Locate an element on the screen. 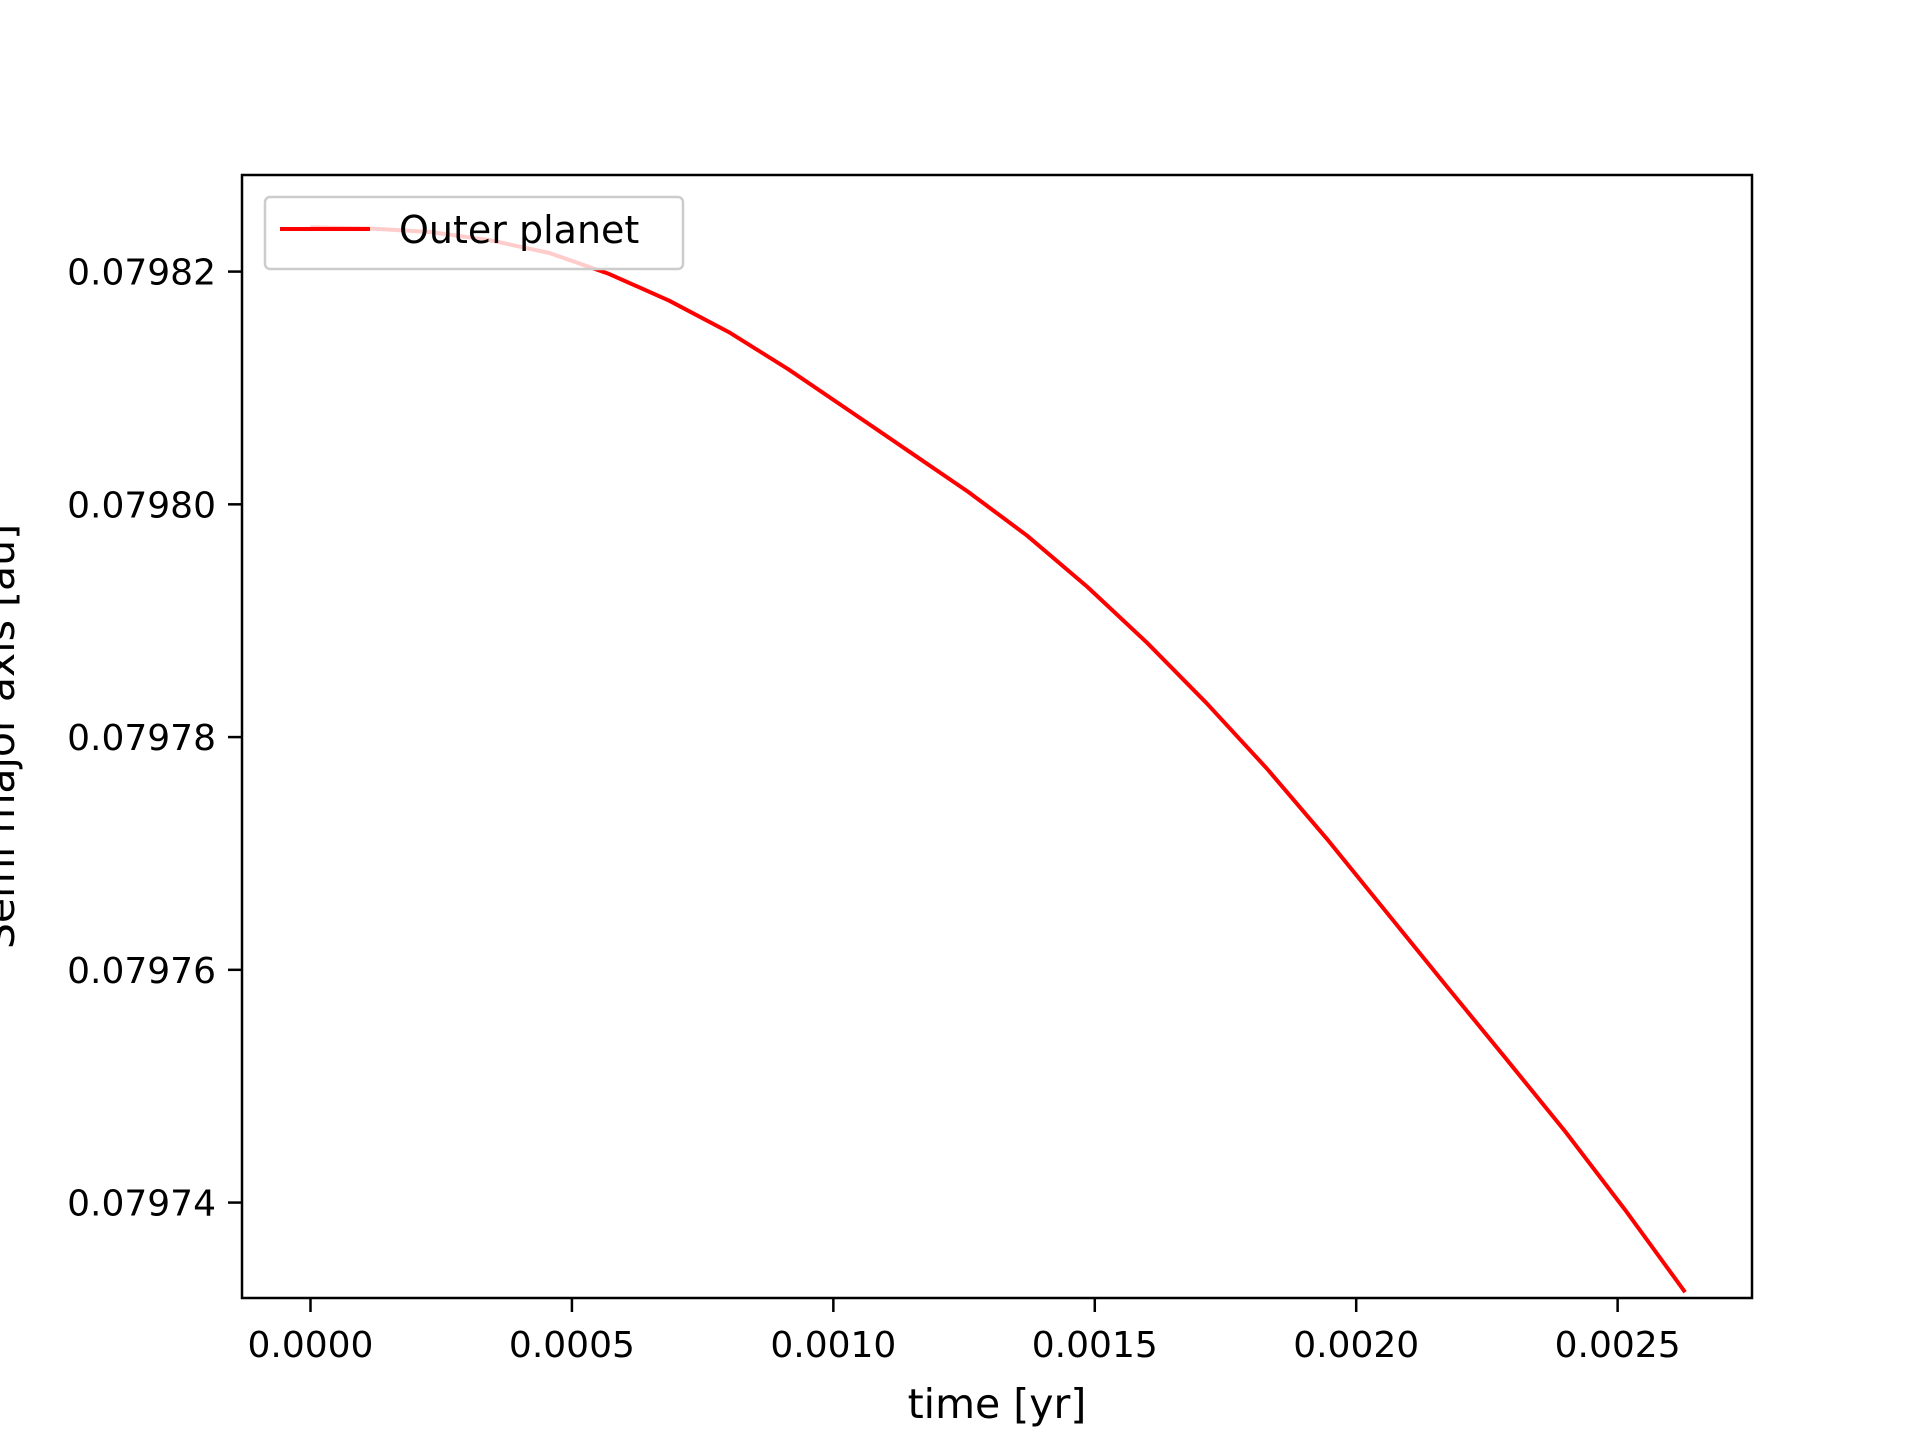  legend: Outer planet is located at coordinates (474, 233).